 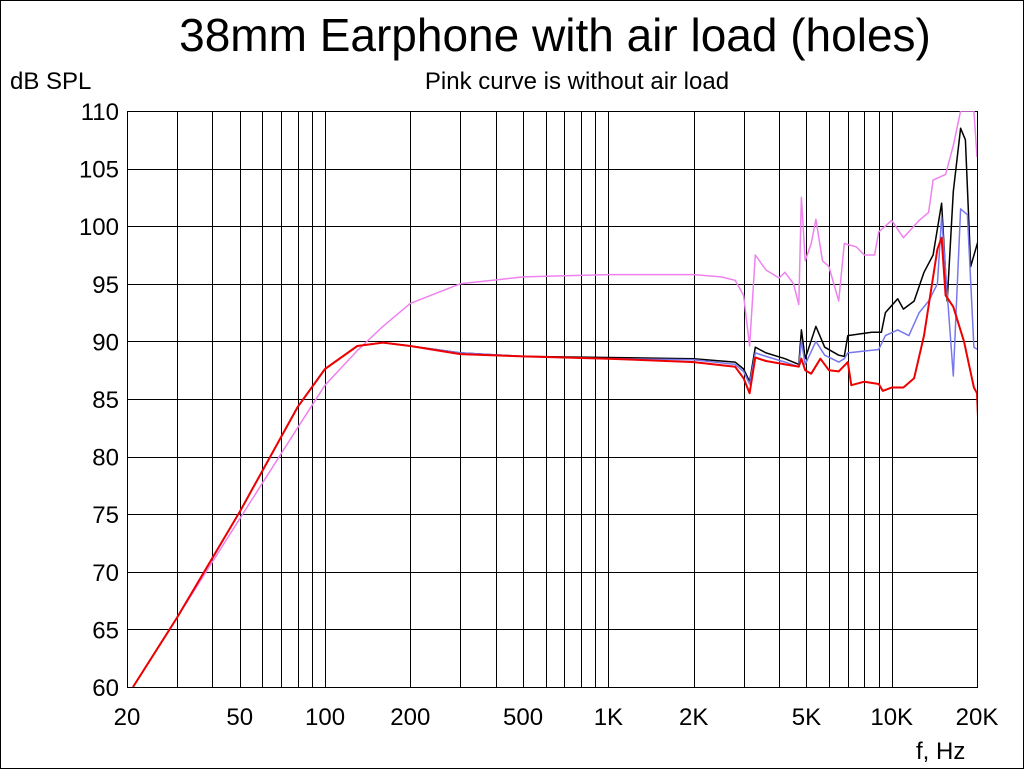 I want to click on x-tick-label: 2K, so click(x=693, y=717).